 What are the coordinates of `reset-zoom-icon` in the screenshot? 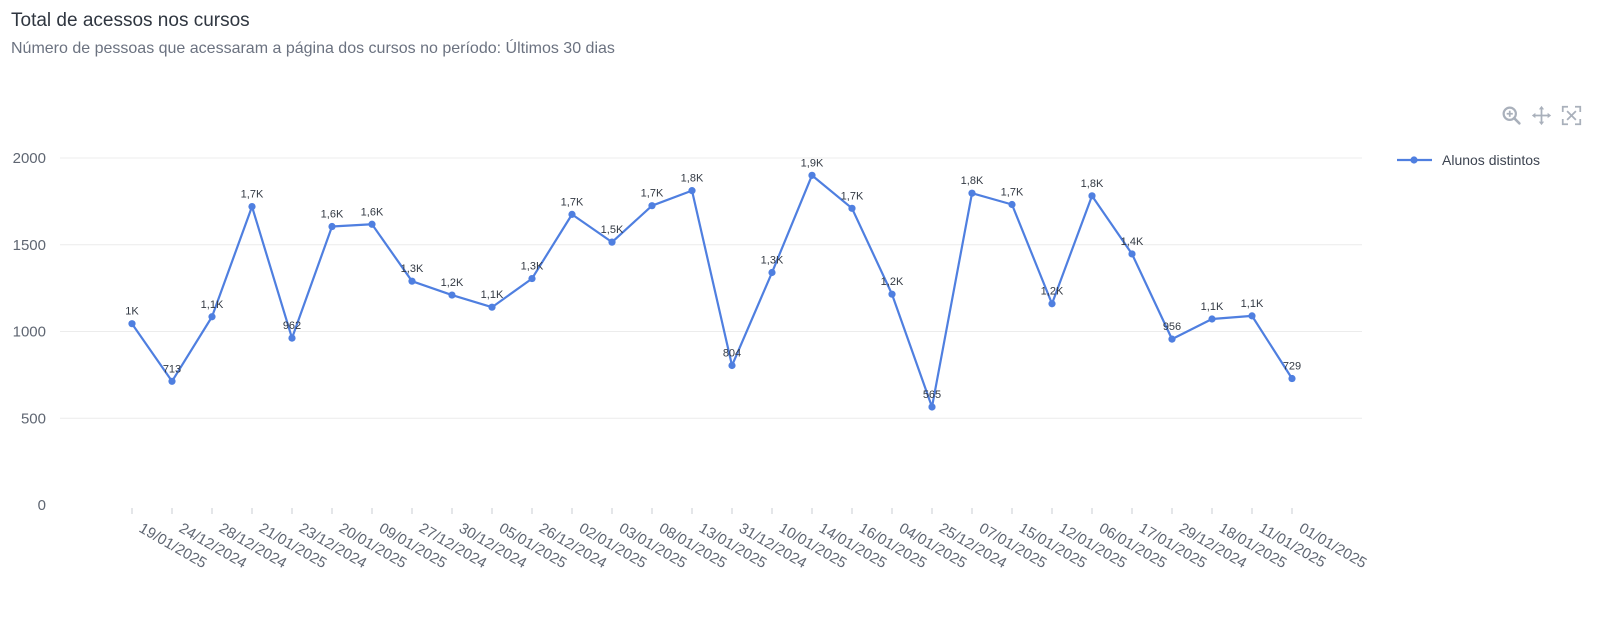 It's located at (1571, 115).